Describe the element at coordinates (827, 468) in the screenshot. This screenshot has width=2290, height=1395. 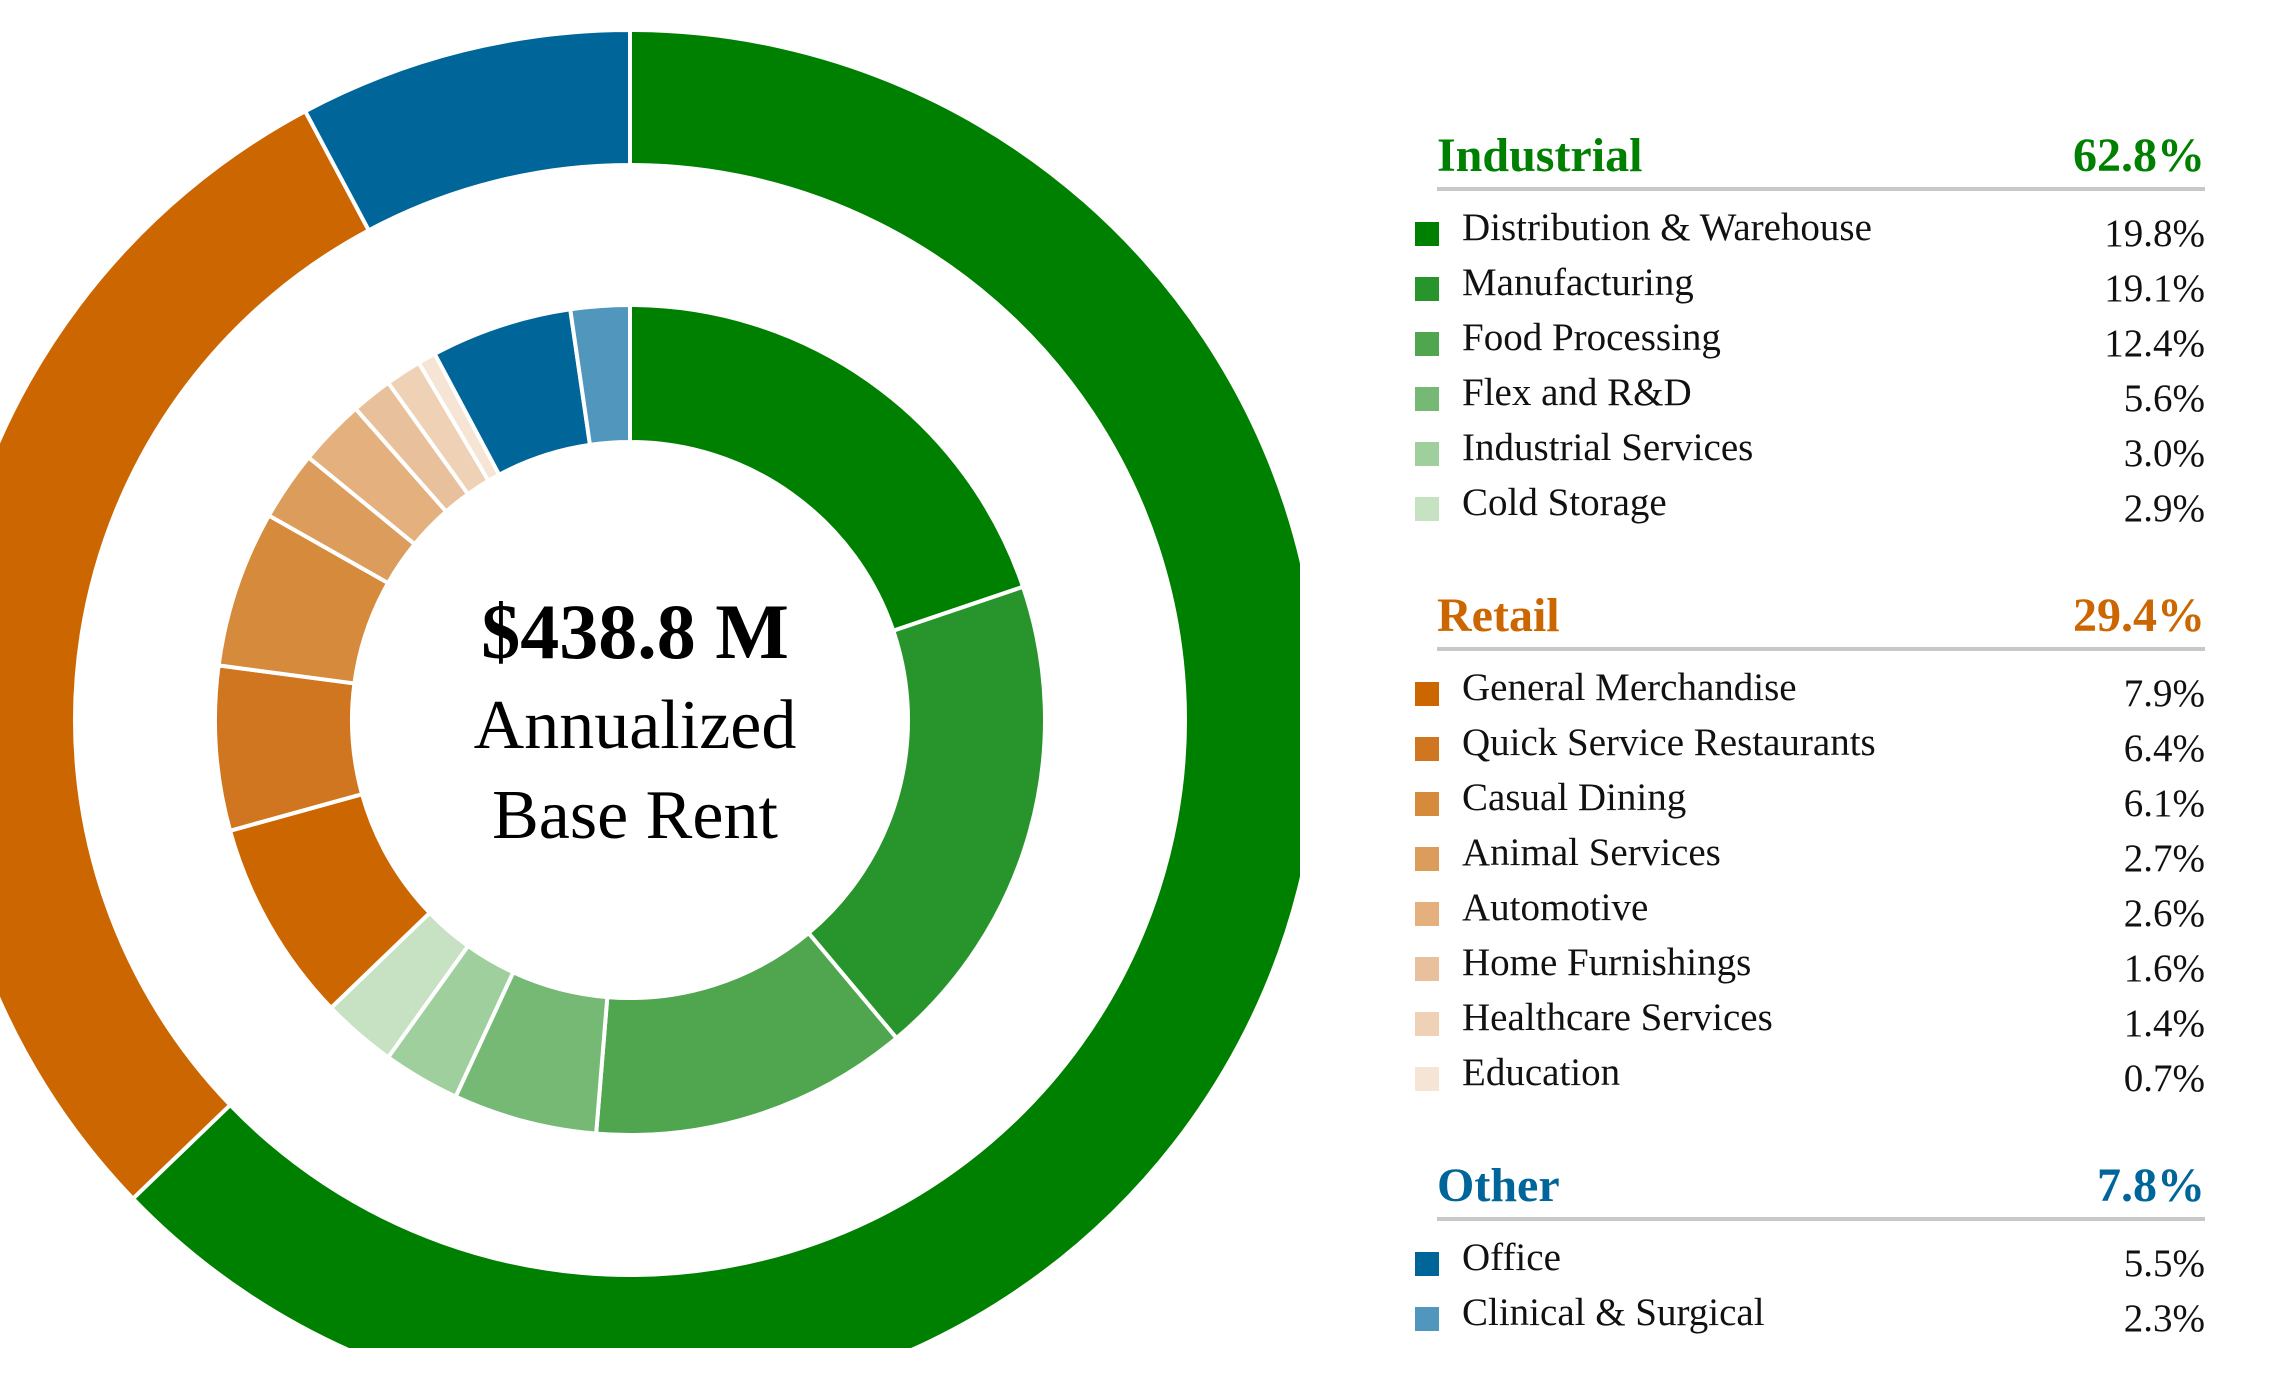
I see `inner-slice-distribution-and-warehouse` at that location.